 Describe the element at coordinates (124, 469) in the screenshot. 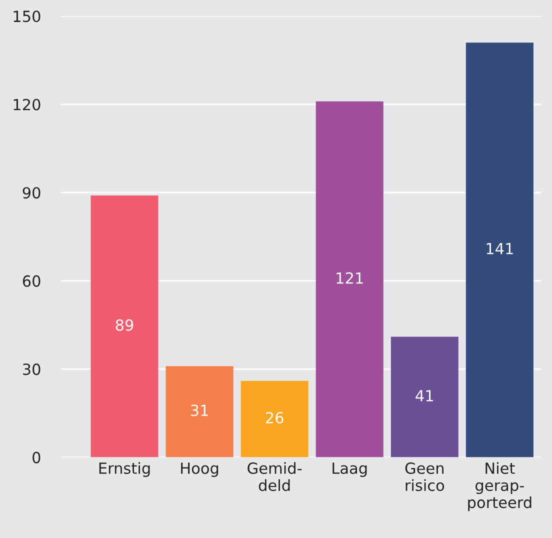

I see `x-tick-label: Ernstig` at that location.